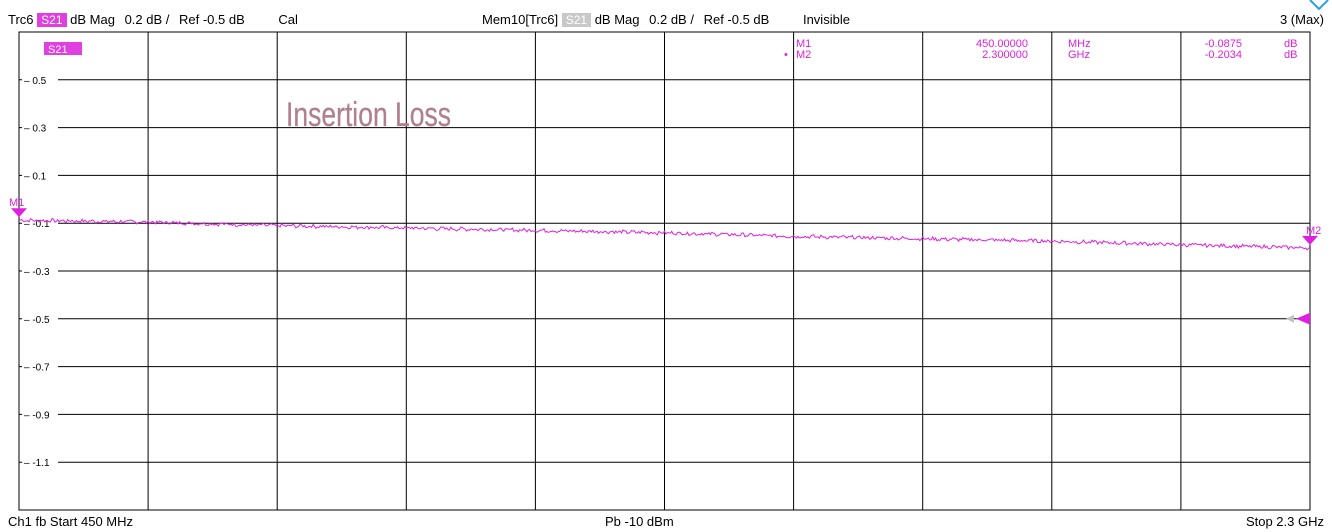 This screenshot has height=532, width=1332. Describe the element at coordinates (35, 176) in the screenshot. I see `ytick-label: – 0.1` at that location.